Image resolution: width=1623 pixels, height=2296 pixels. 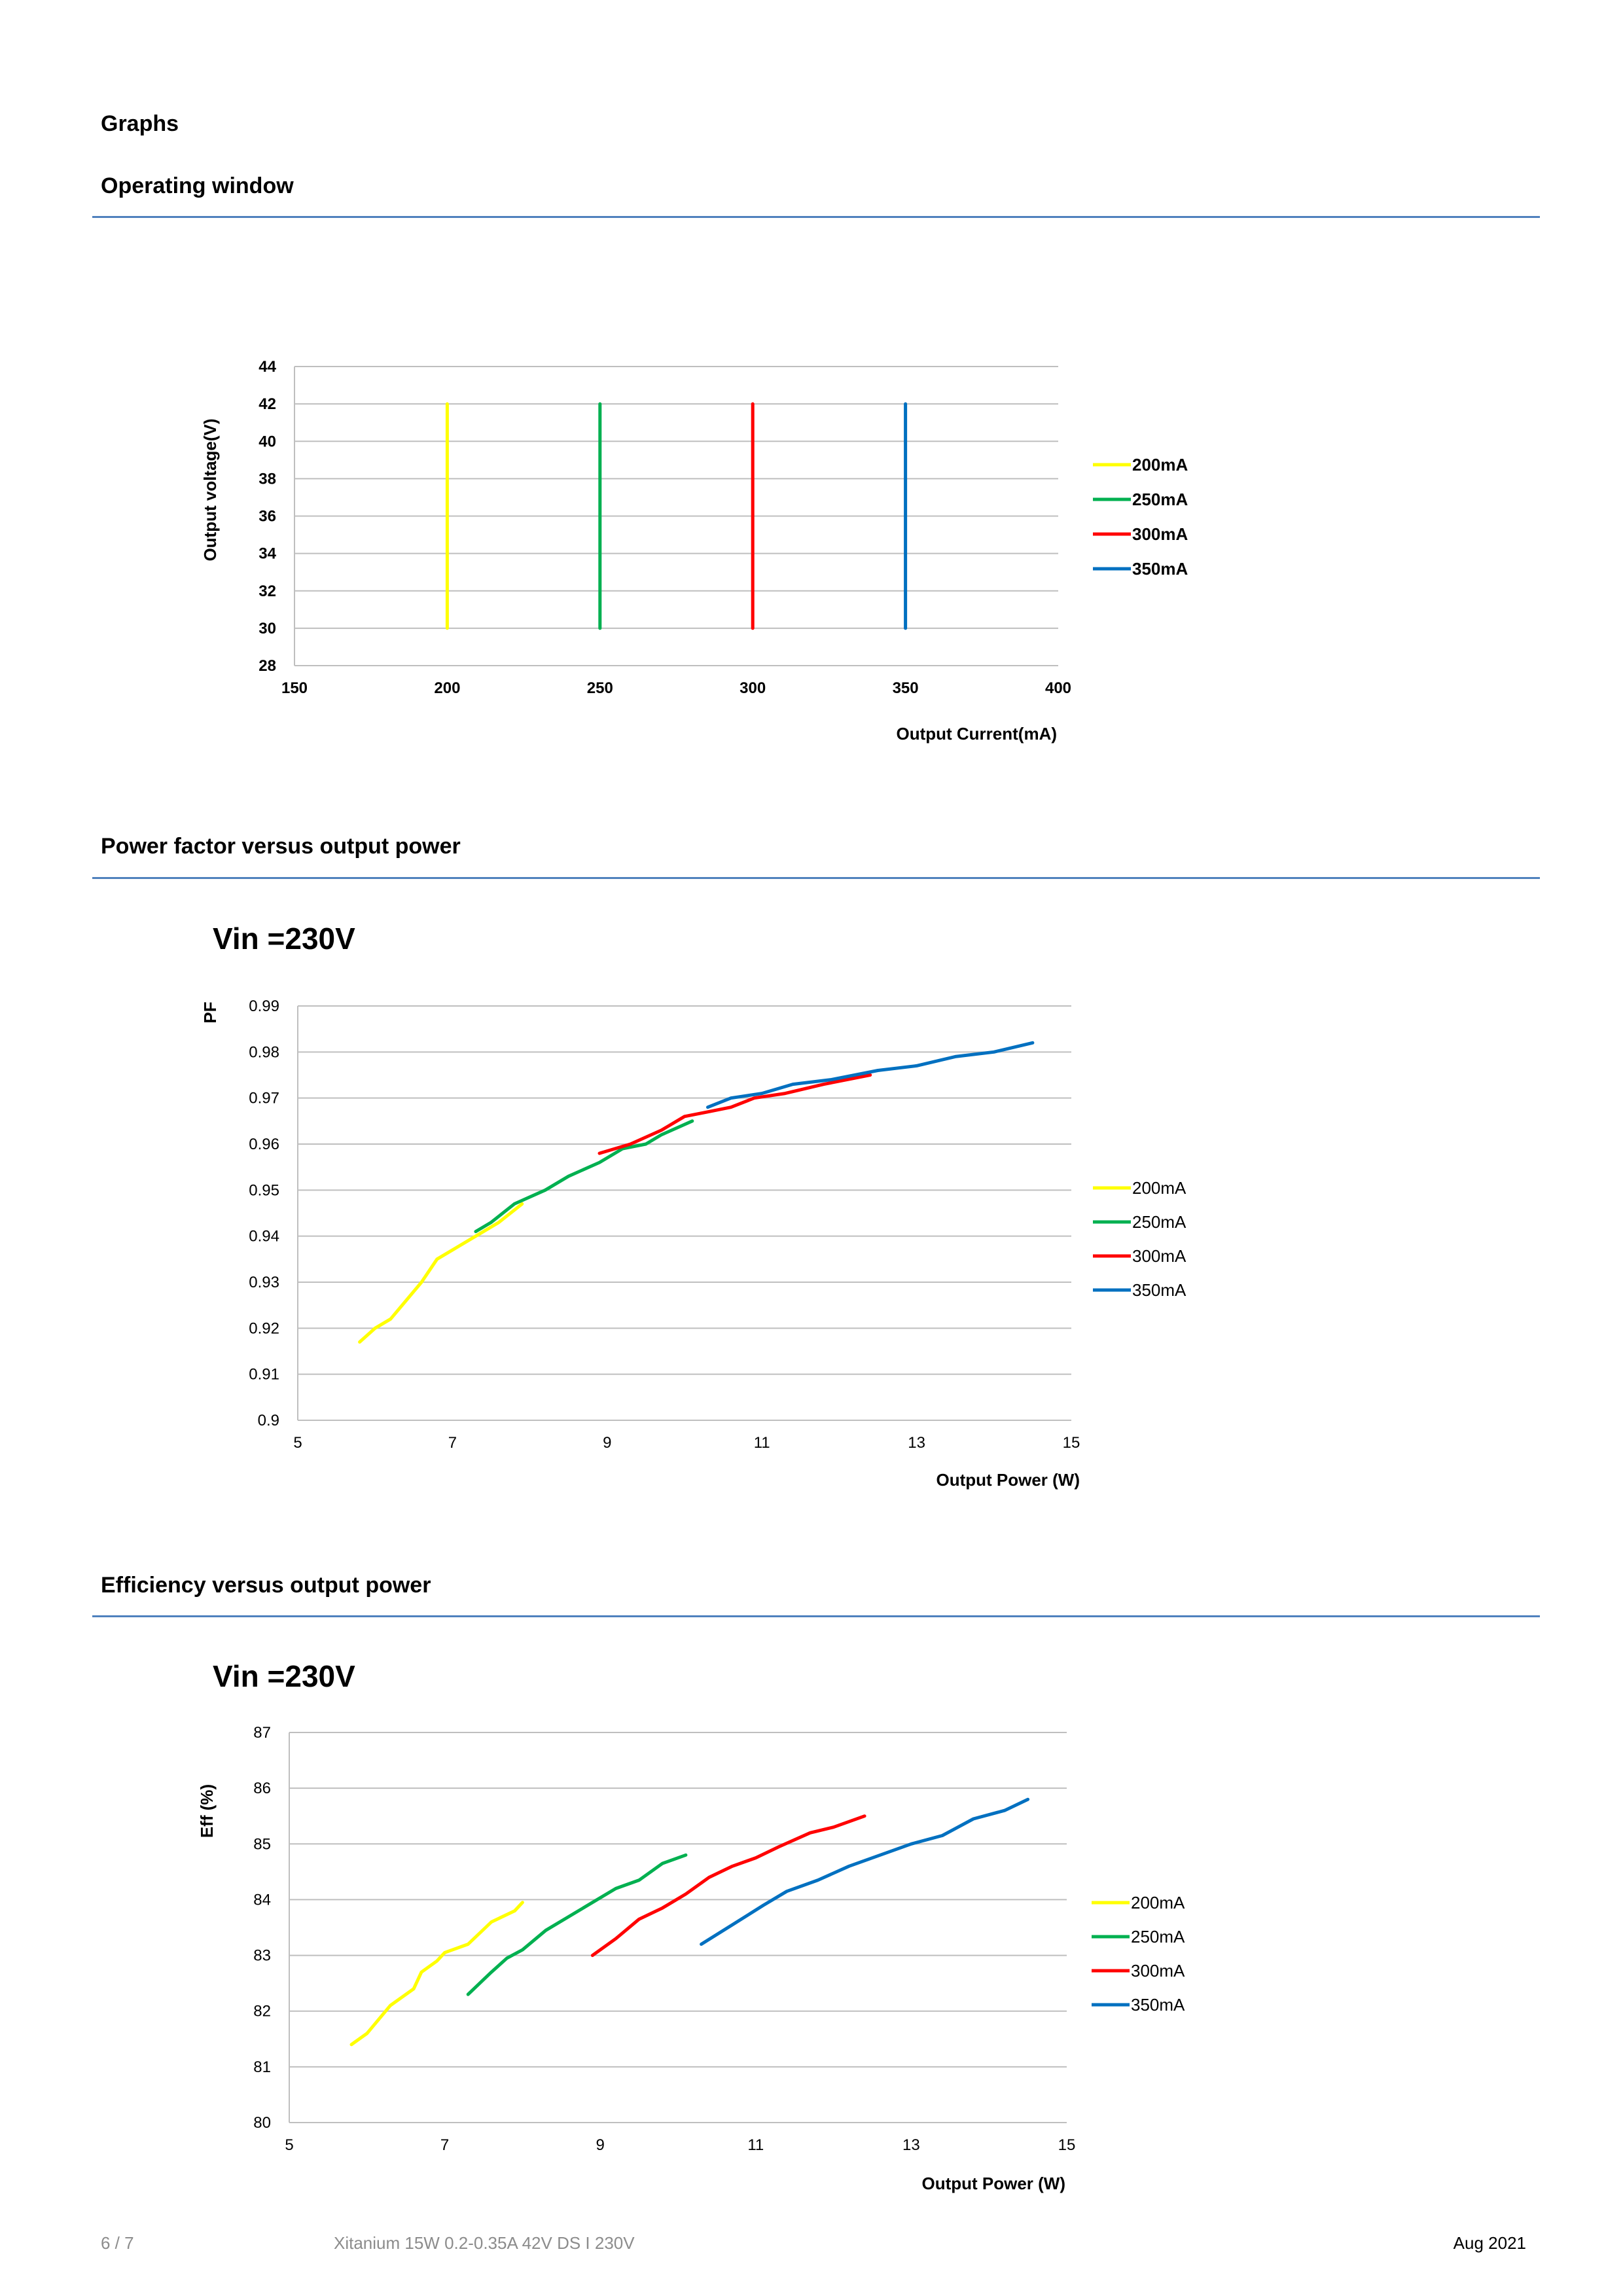 What do you see at coordinates (264, 1375) in the screenshot?
I see `y-tick-label: 0.91` at bounding box center [264, 1375].